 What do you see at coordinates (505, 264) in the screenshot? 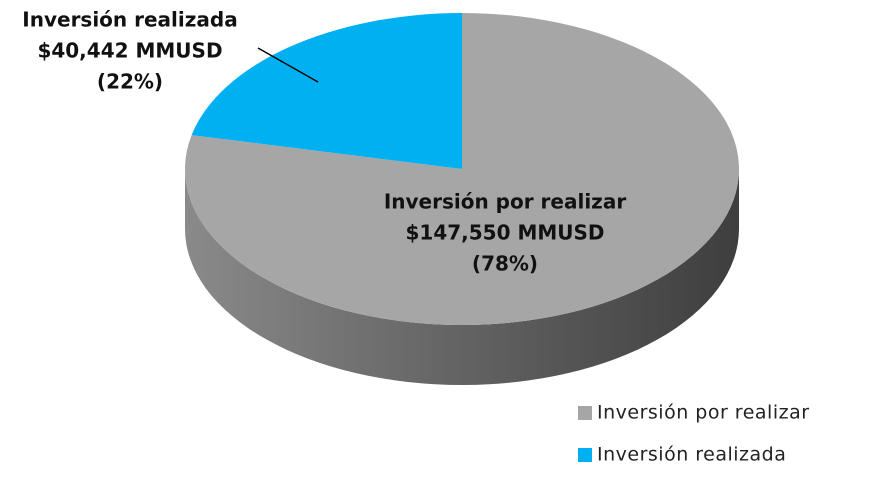
I see `percent-label: (78%)` at bounding box center [505, 264].